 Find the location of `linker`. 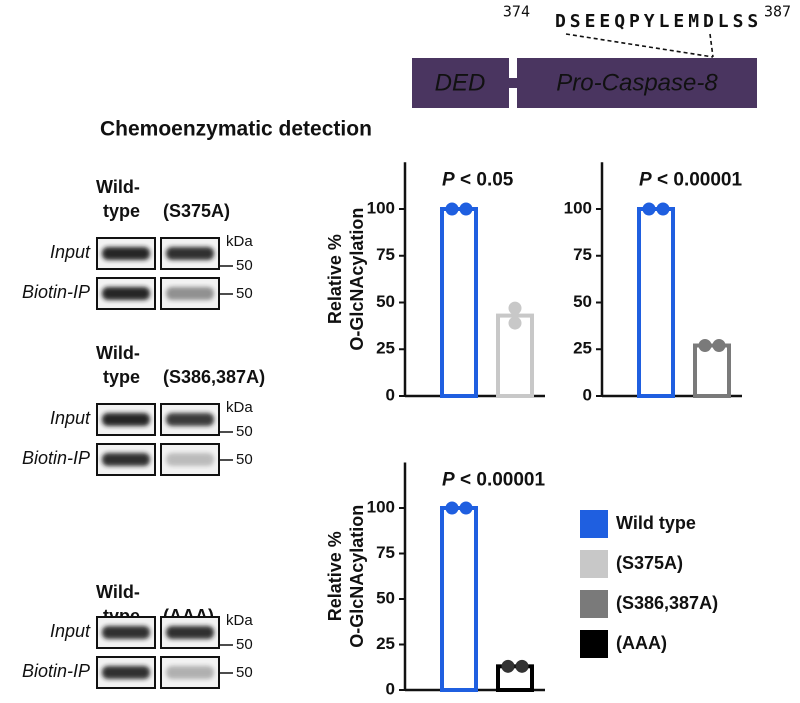

linker is located at coordinates (513, 83).